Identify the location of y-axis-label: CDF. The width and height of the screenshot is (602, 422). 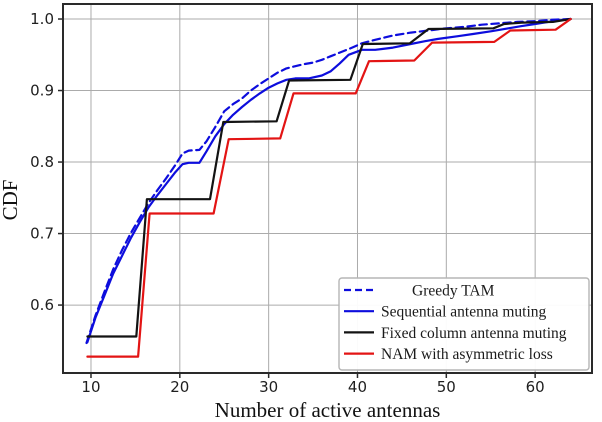
(11, 200).